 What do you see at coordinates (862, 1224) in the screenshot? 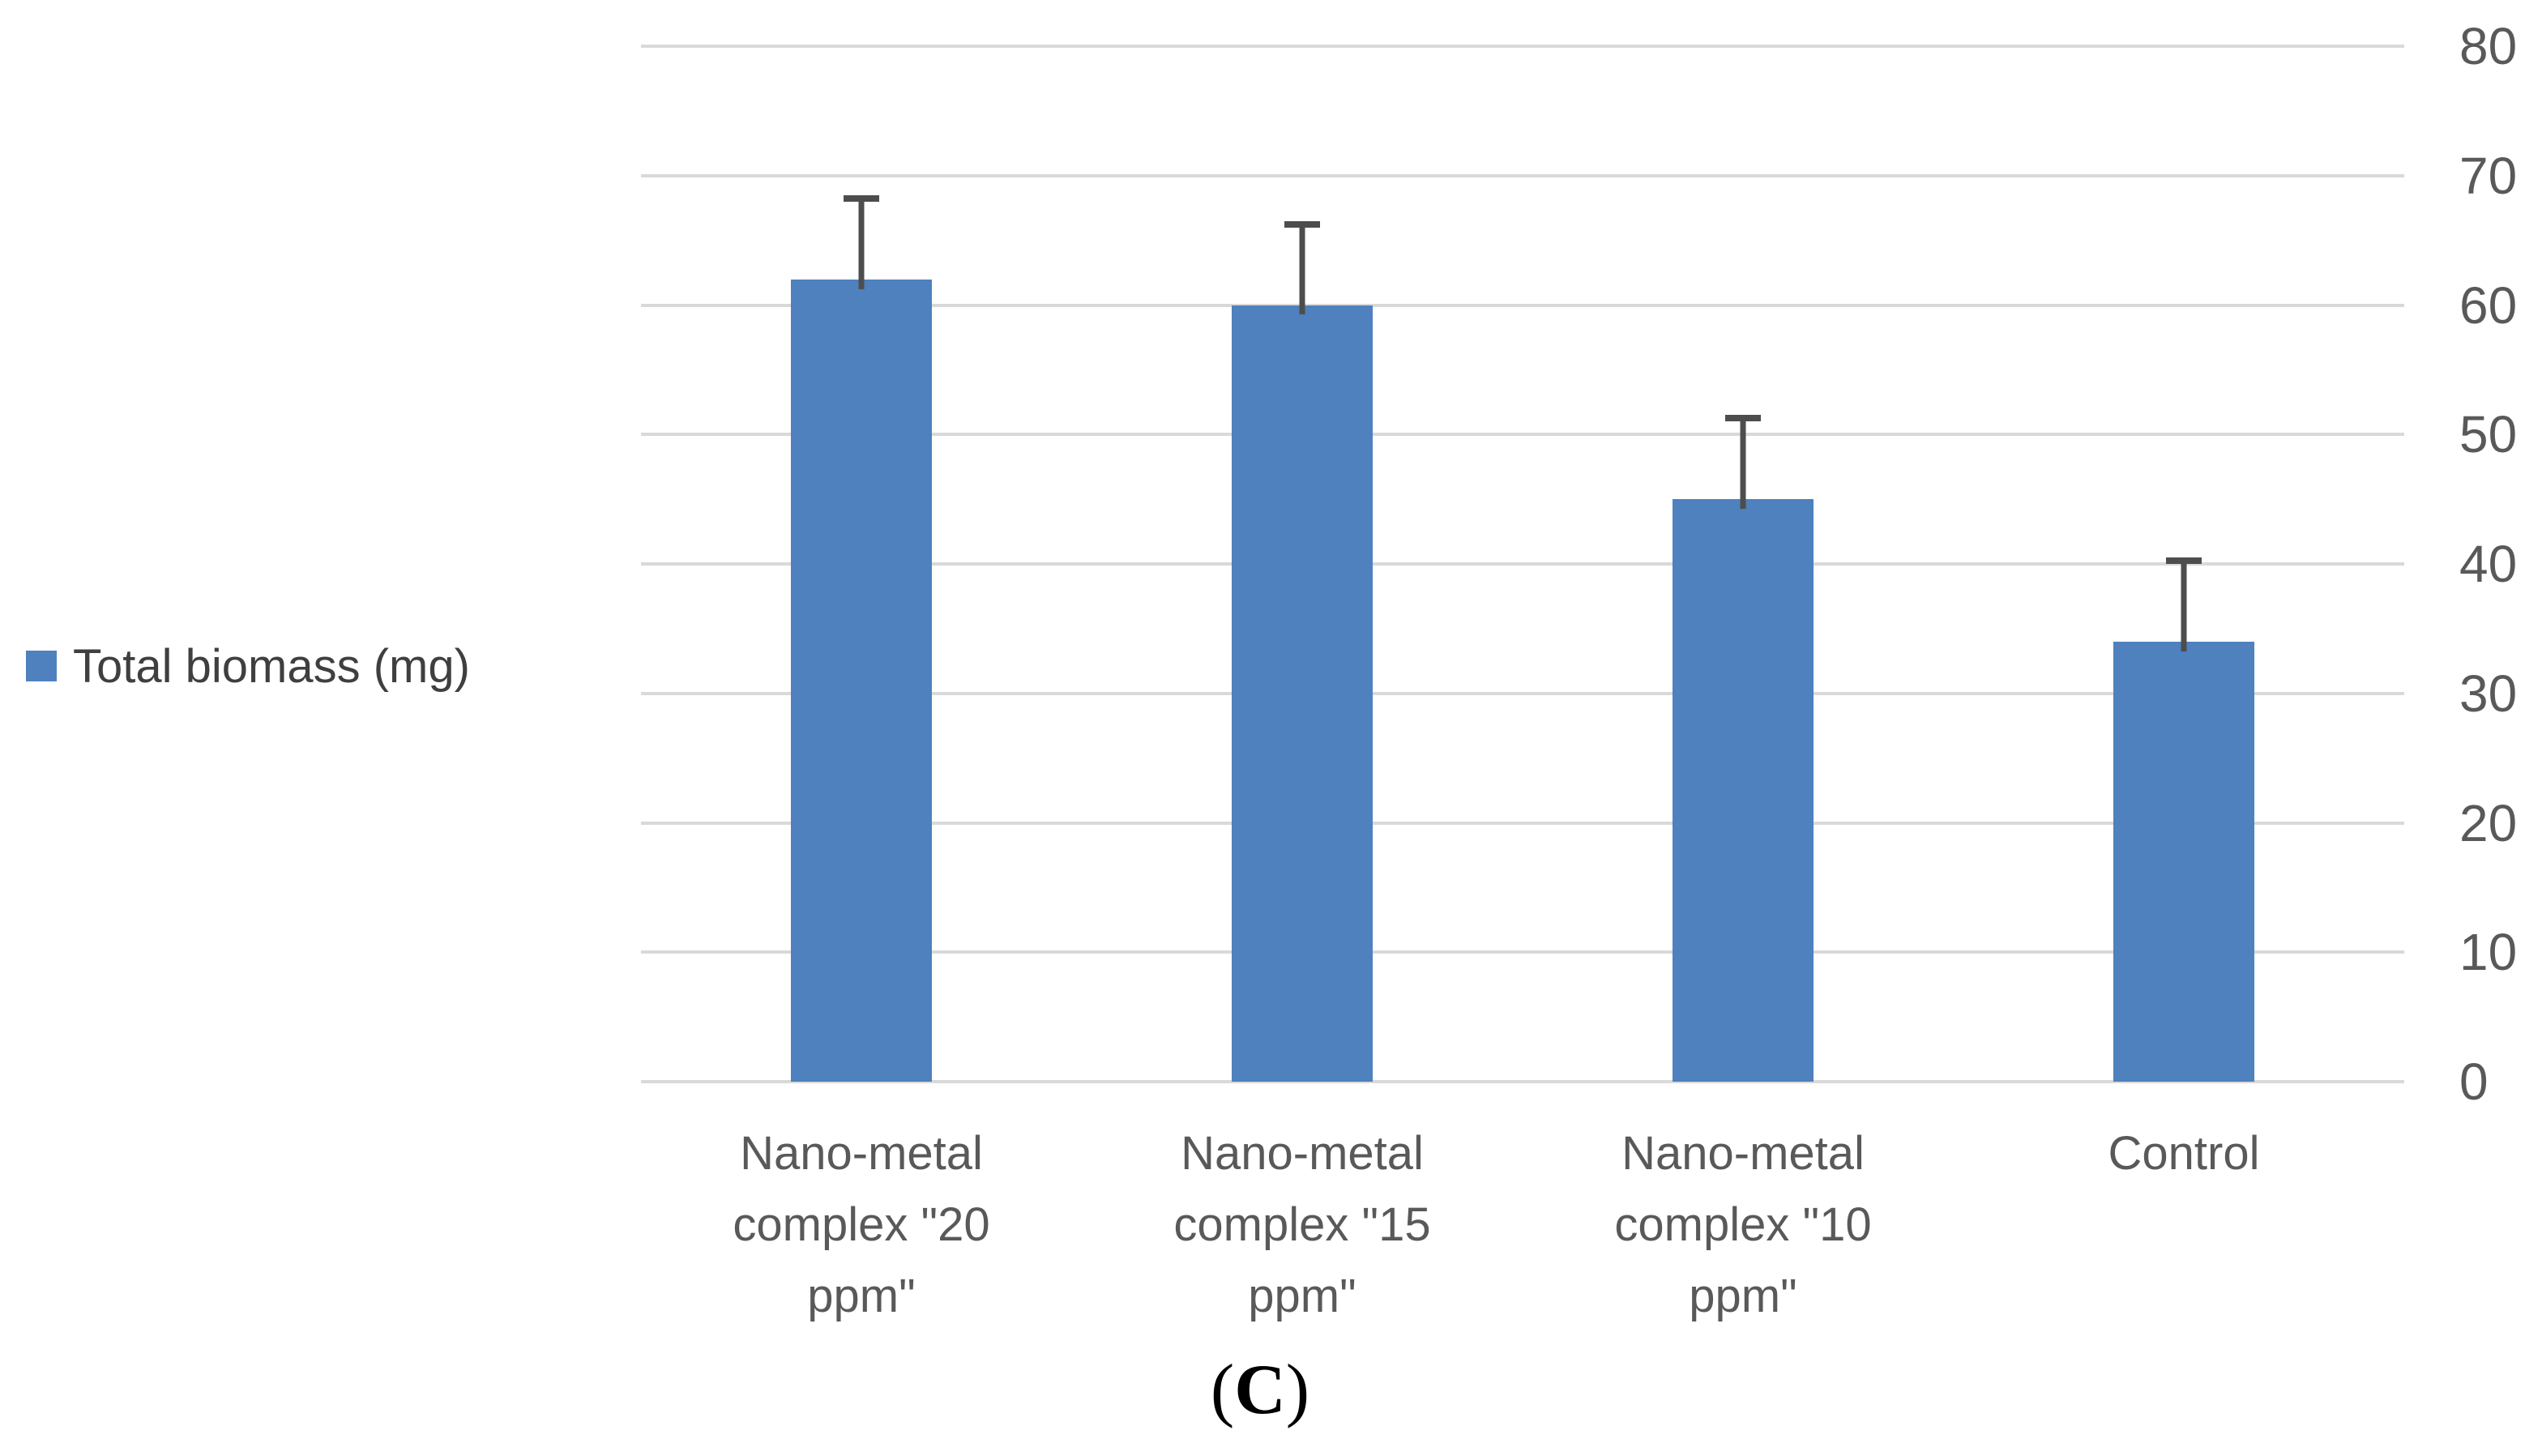
I see `x-category-label-1: Nano-metal complex "20 ppm"` at bounding box center [862, 1224].